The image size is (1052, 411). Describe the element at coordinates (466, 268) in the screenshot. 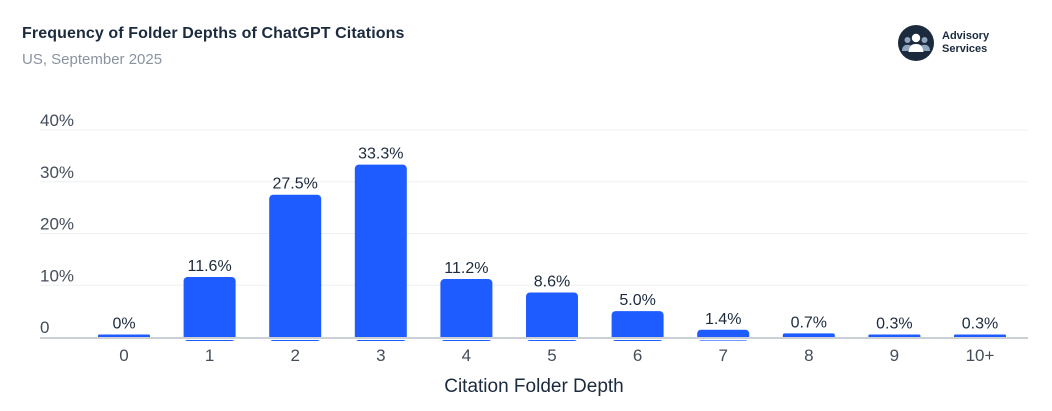

I see `data-label: 11.2%` at that location.